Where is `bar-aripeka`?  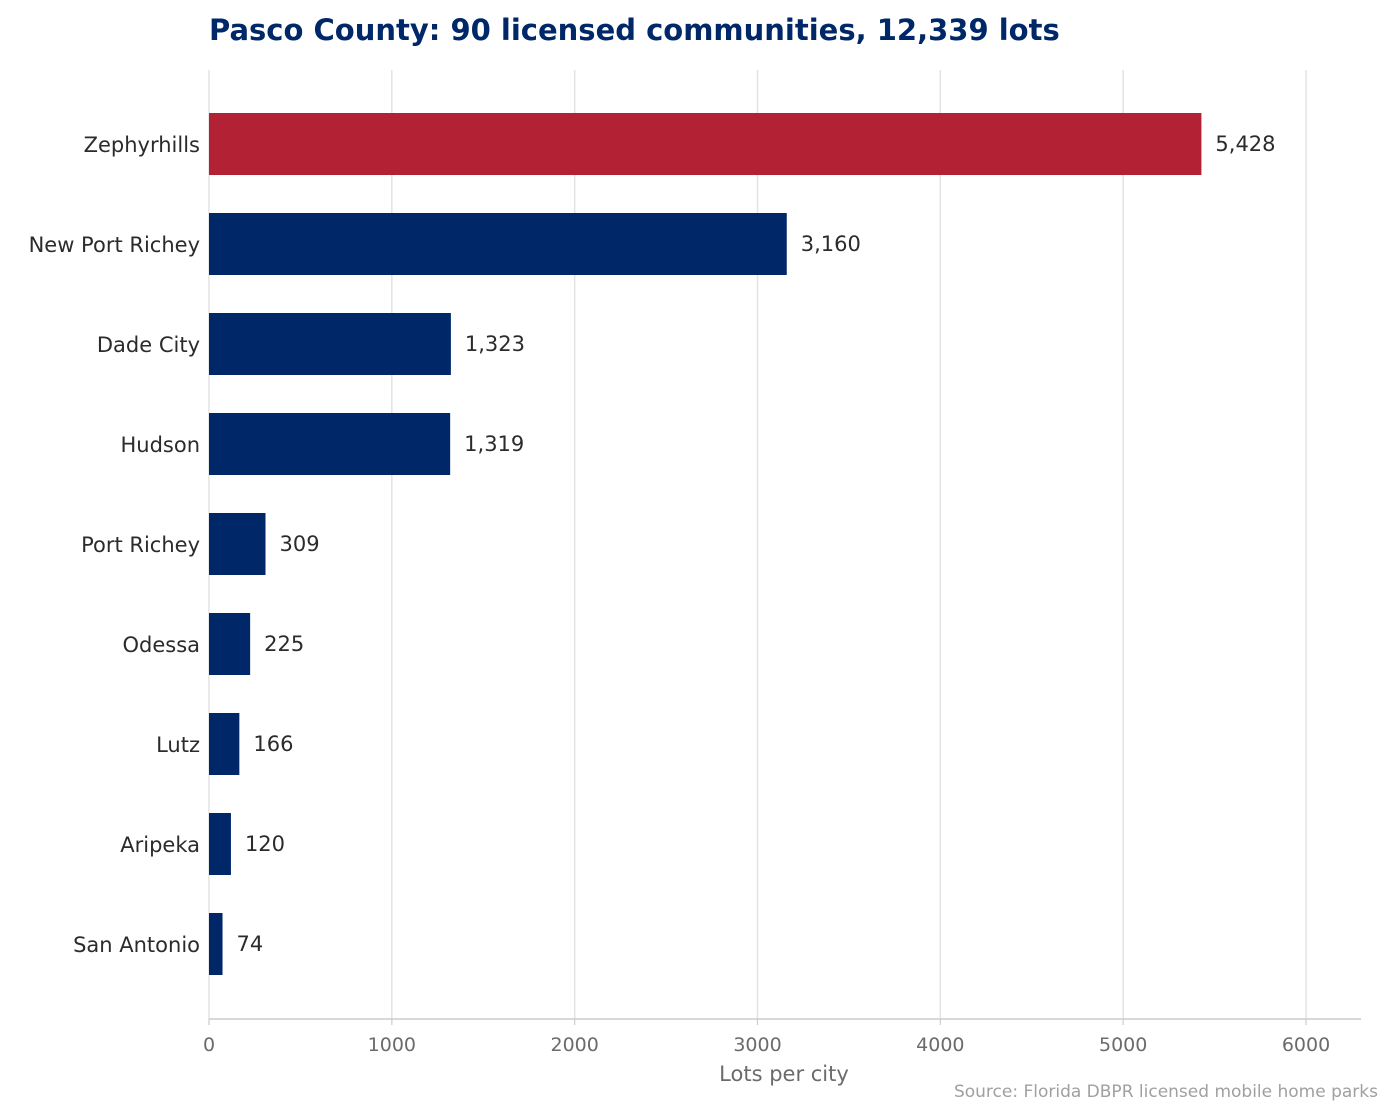 bar-aripeka is located at coordinates (220, 844).